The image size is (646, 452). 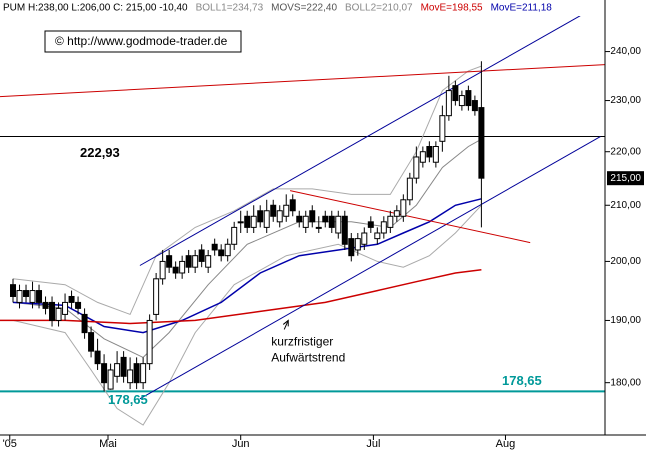 What do you see at coordinates (506, 444) in the screenshot?
I see `x-tick-label: Aug` at bounding box center [506, 444].